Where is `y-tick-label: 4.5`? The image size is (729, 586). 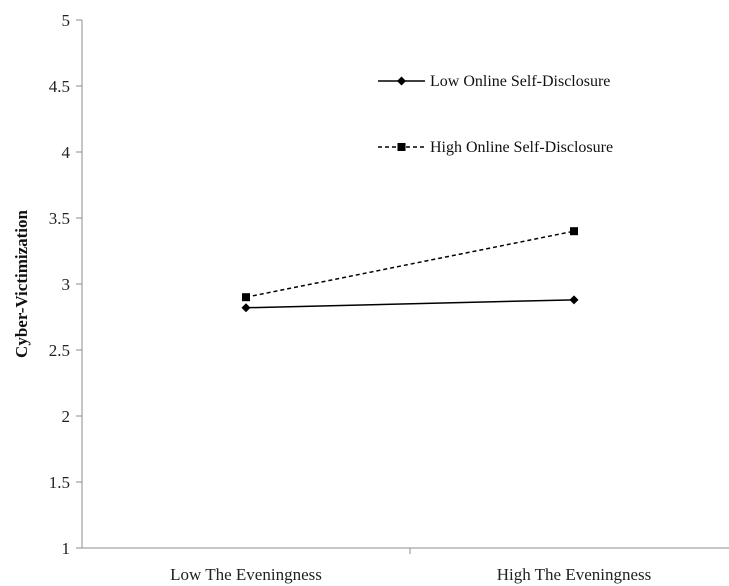 y-tick-label: 4.5 is located at coordinates (59, 86).